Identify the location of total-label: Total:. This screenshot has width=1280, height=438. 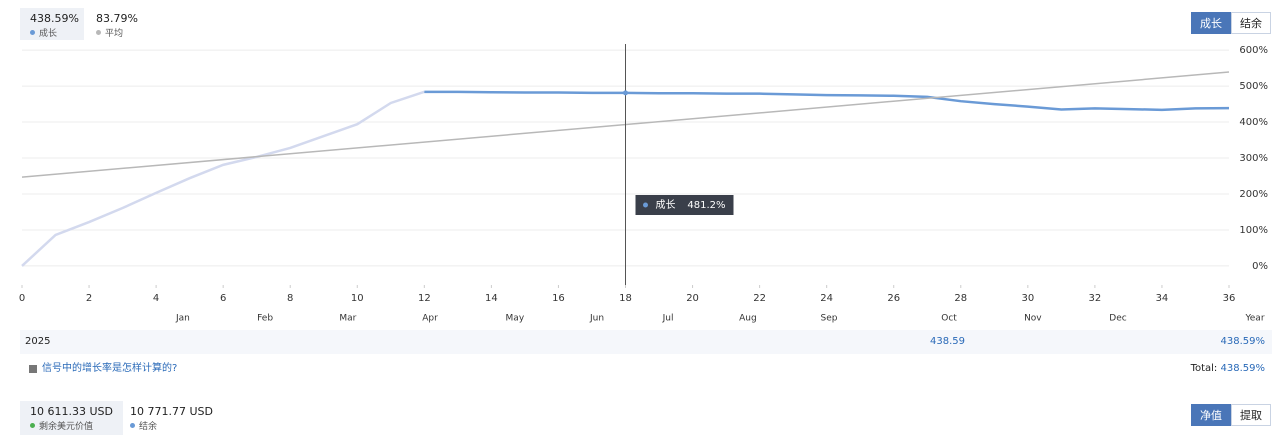
(1204, 368).